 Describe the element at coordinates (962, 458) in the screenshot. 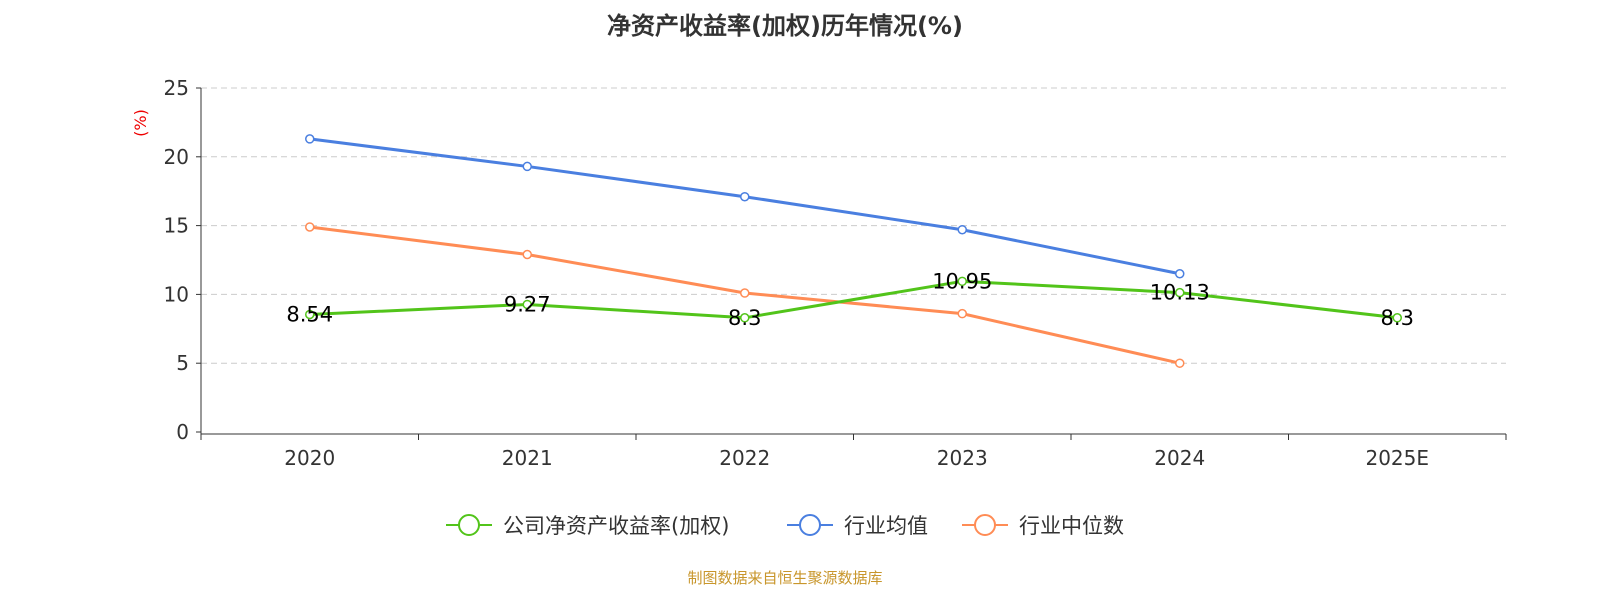

I see `x-tick-label: 2023` at that location.